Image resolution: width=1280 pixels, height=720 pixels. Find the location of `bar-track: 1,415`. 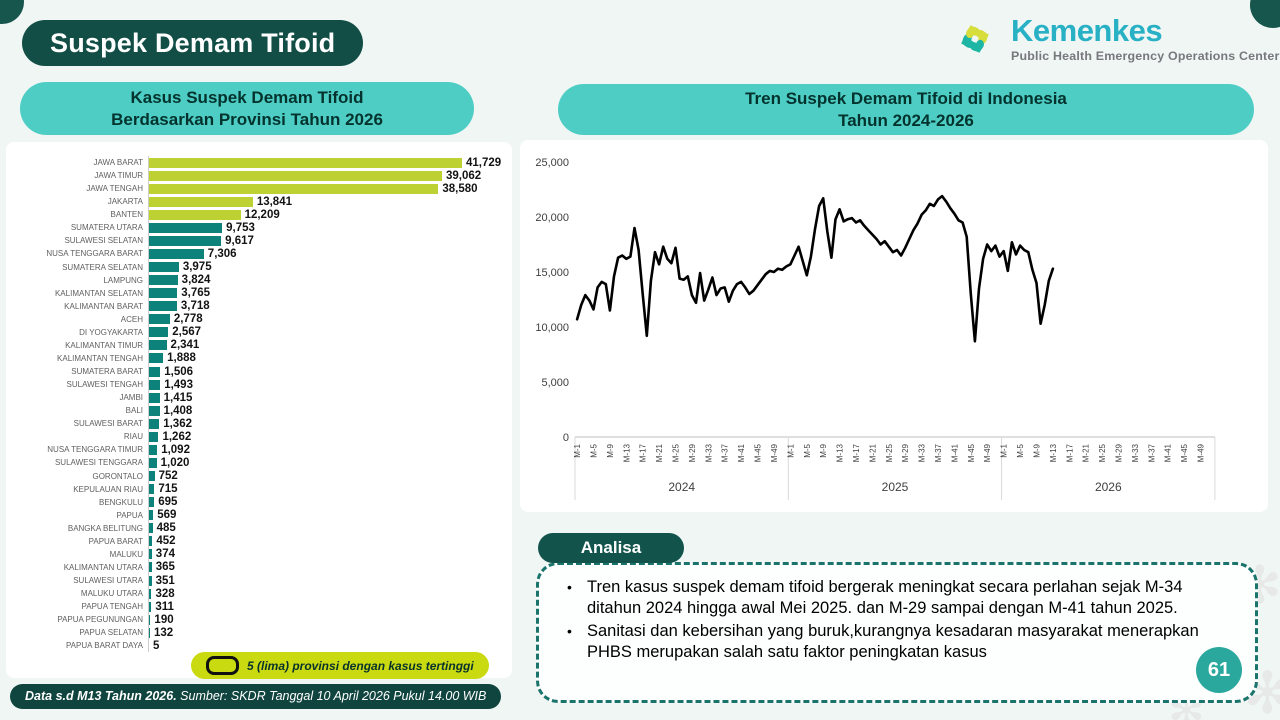

bar-track: 1,415 is located at coordinates (329, 398).